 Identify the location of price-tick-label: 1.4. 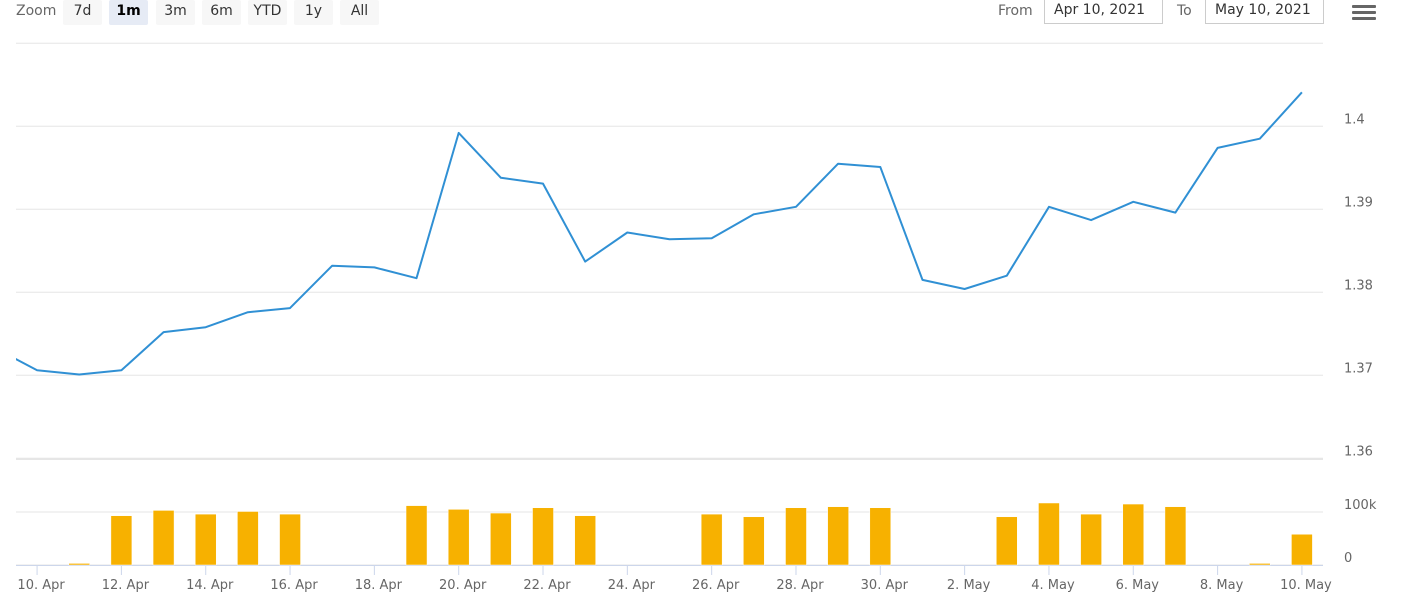
(1354, 119).